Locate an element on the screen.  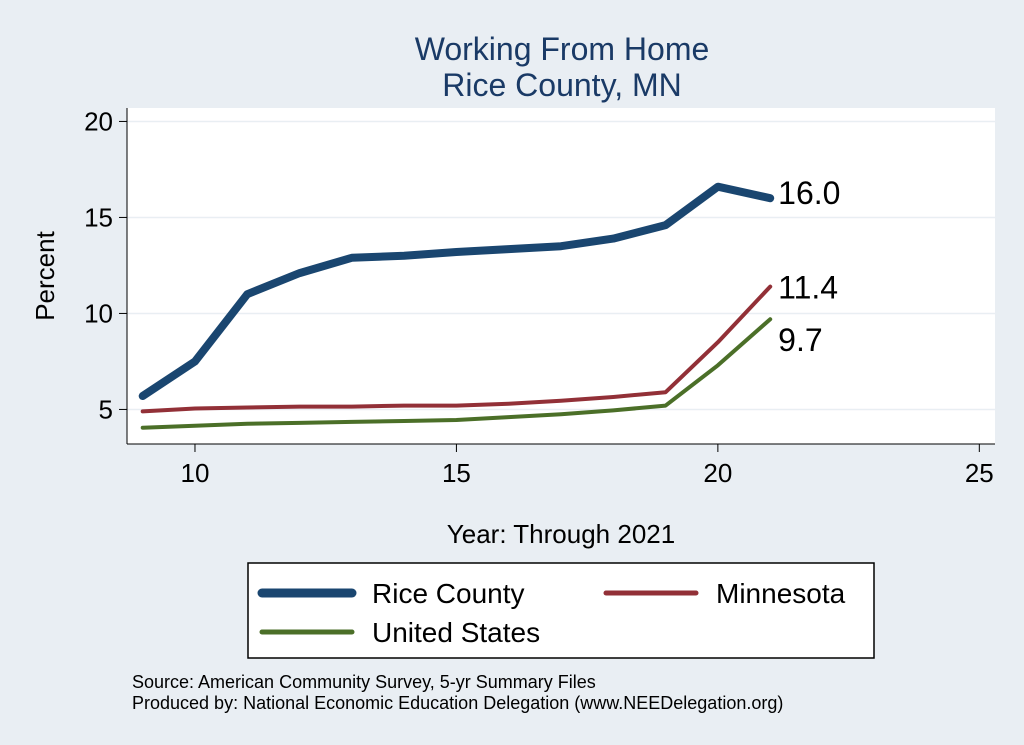
end-label-1: 11.4 is located at coordinates (808, 288).